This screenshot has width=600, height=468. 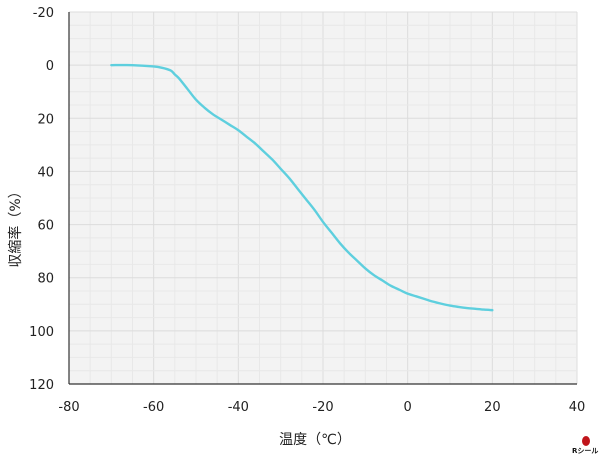 I want to click on x-tick-label: -80, so click(x=68, y=407).